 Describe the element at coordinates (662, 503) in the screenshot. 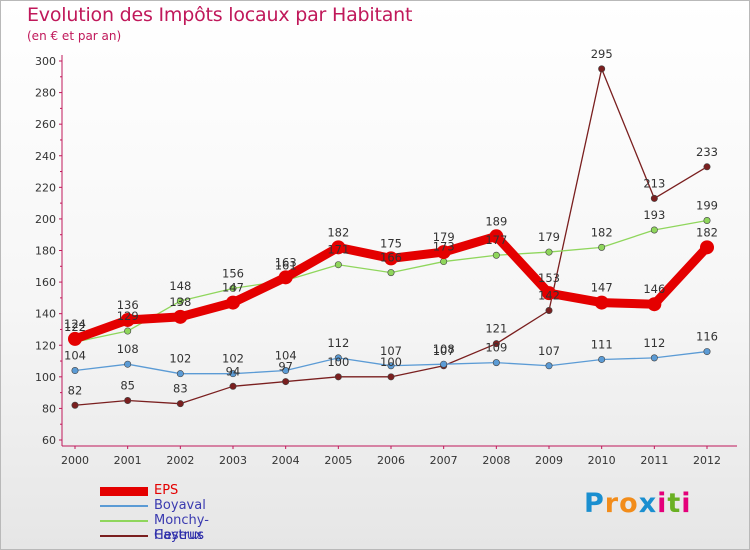

I see `logo-letter: i` at that location.